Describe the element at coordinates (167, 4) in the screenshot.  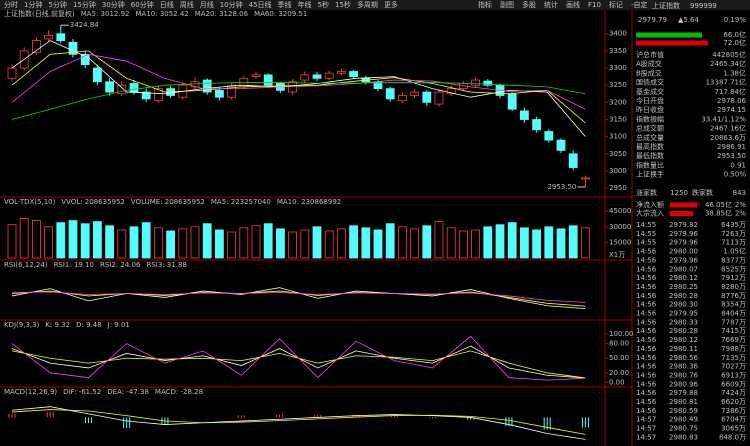
I see `toolbar-tab: 日线` at that location.